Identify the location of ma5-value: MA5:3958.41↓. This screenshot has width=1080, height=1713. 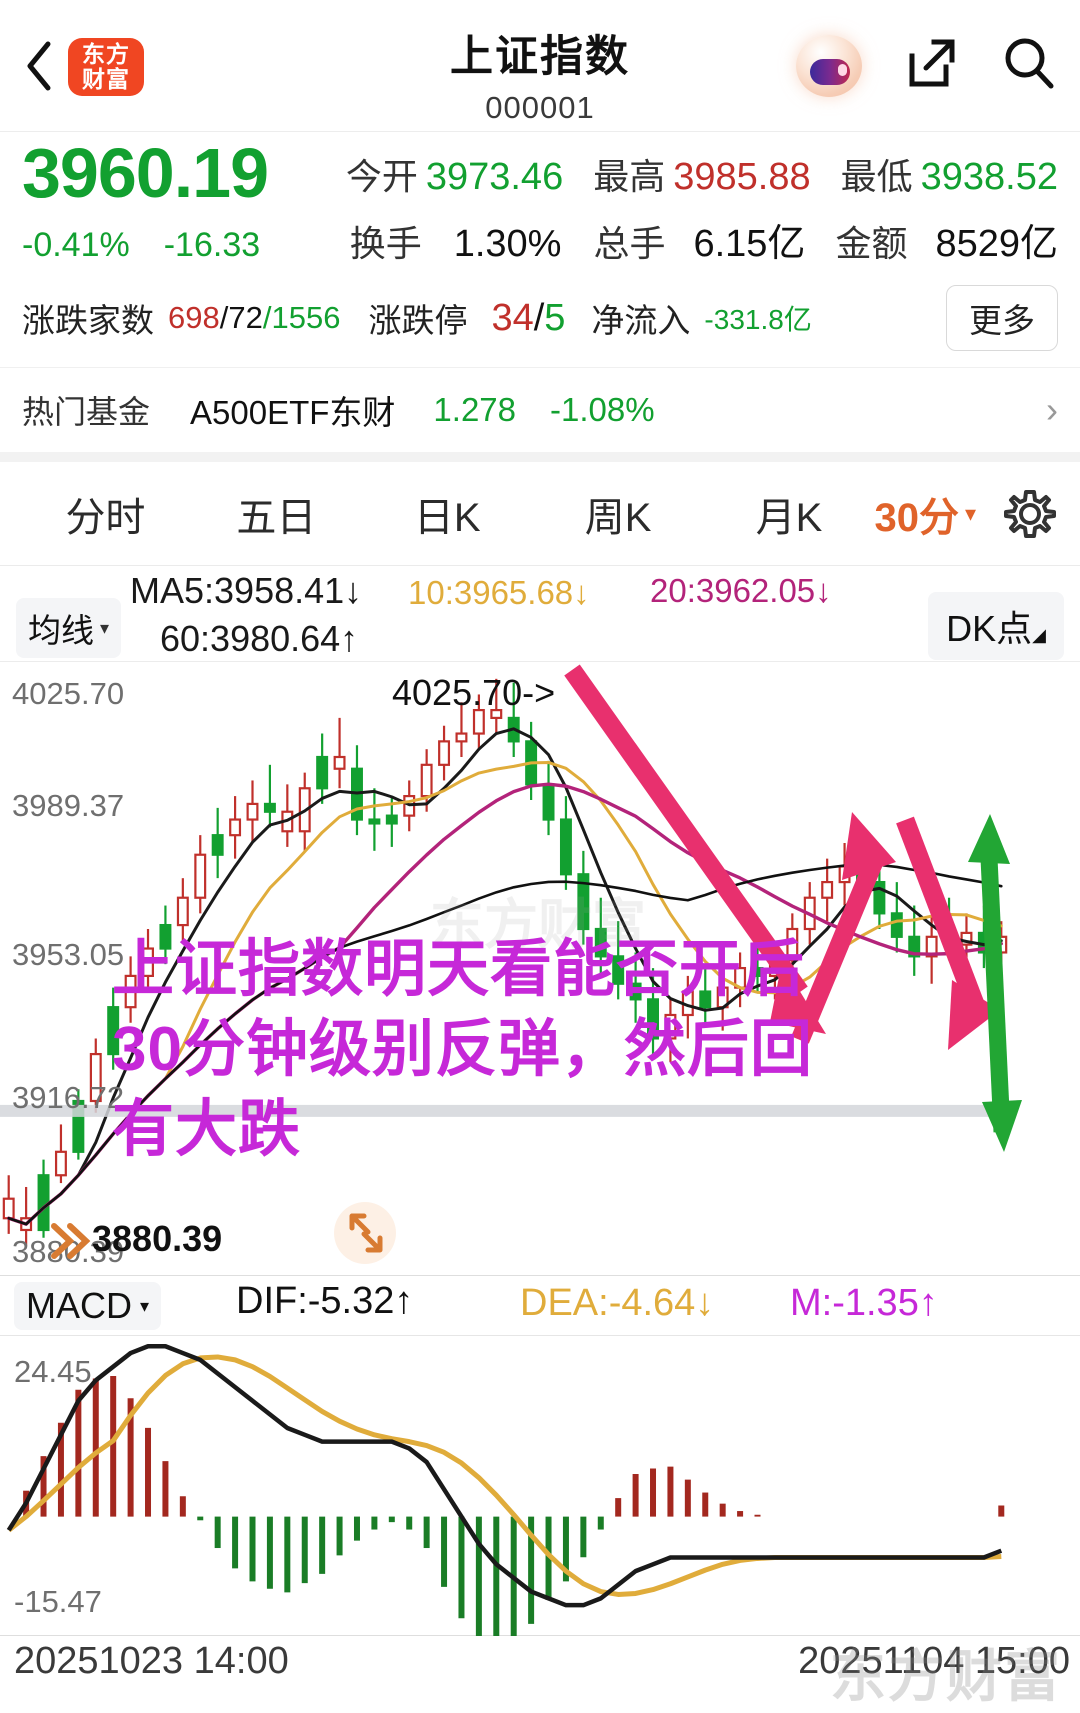
(246, 590).